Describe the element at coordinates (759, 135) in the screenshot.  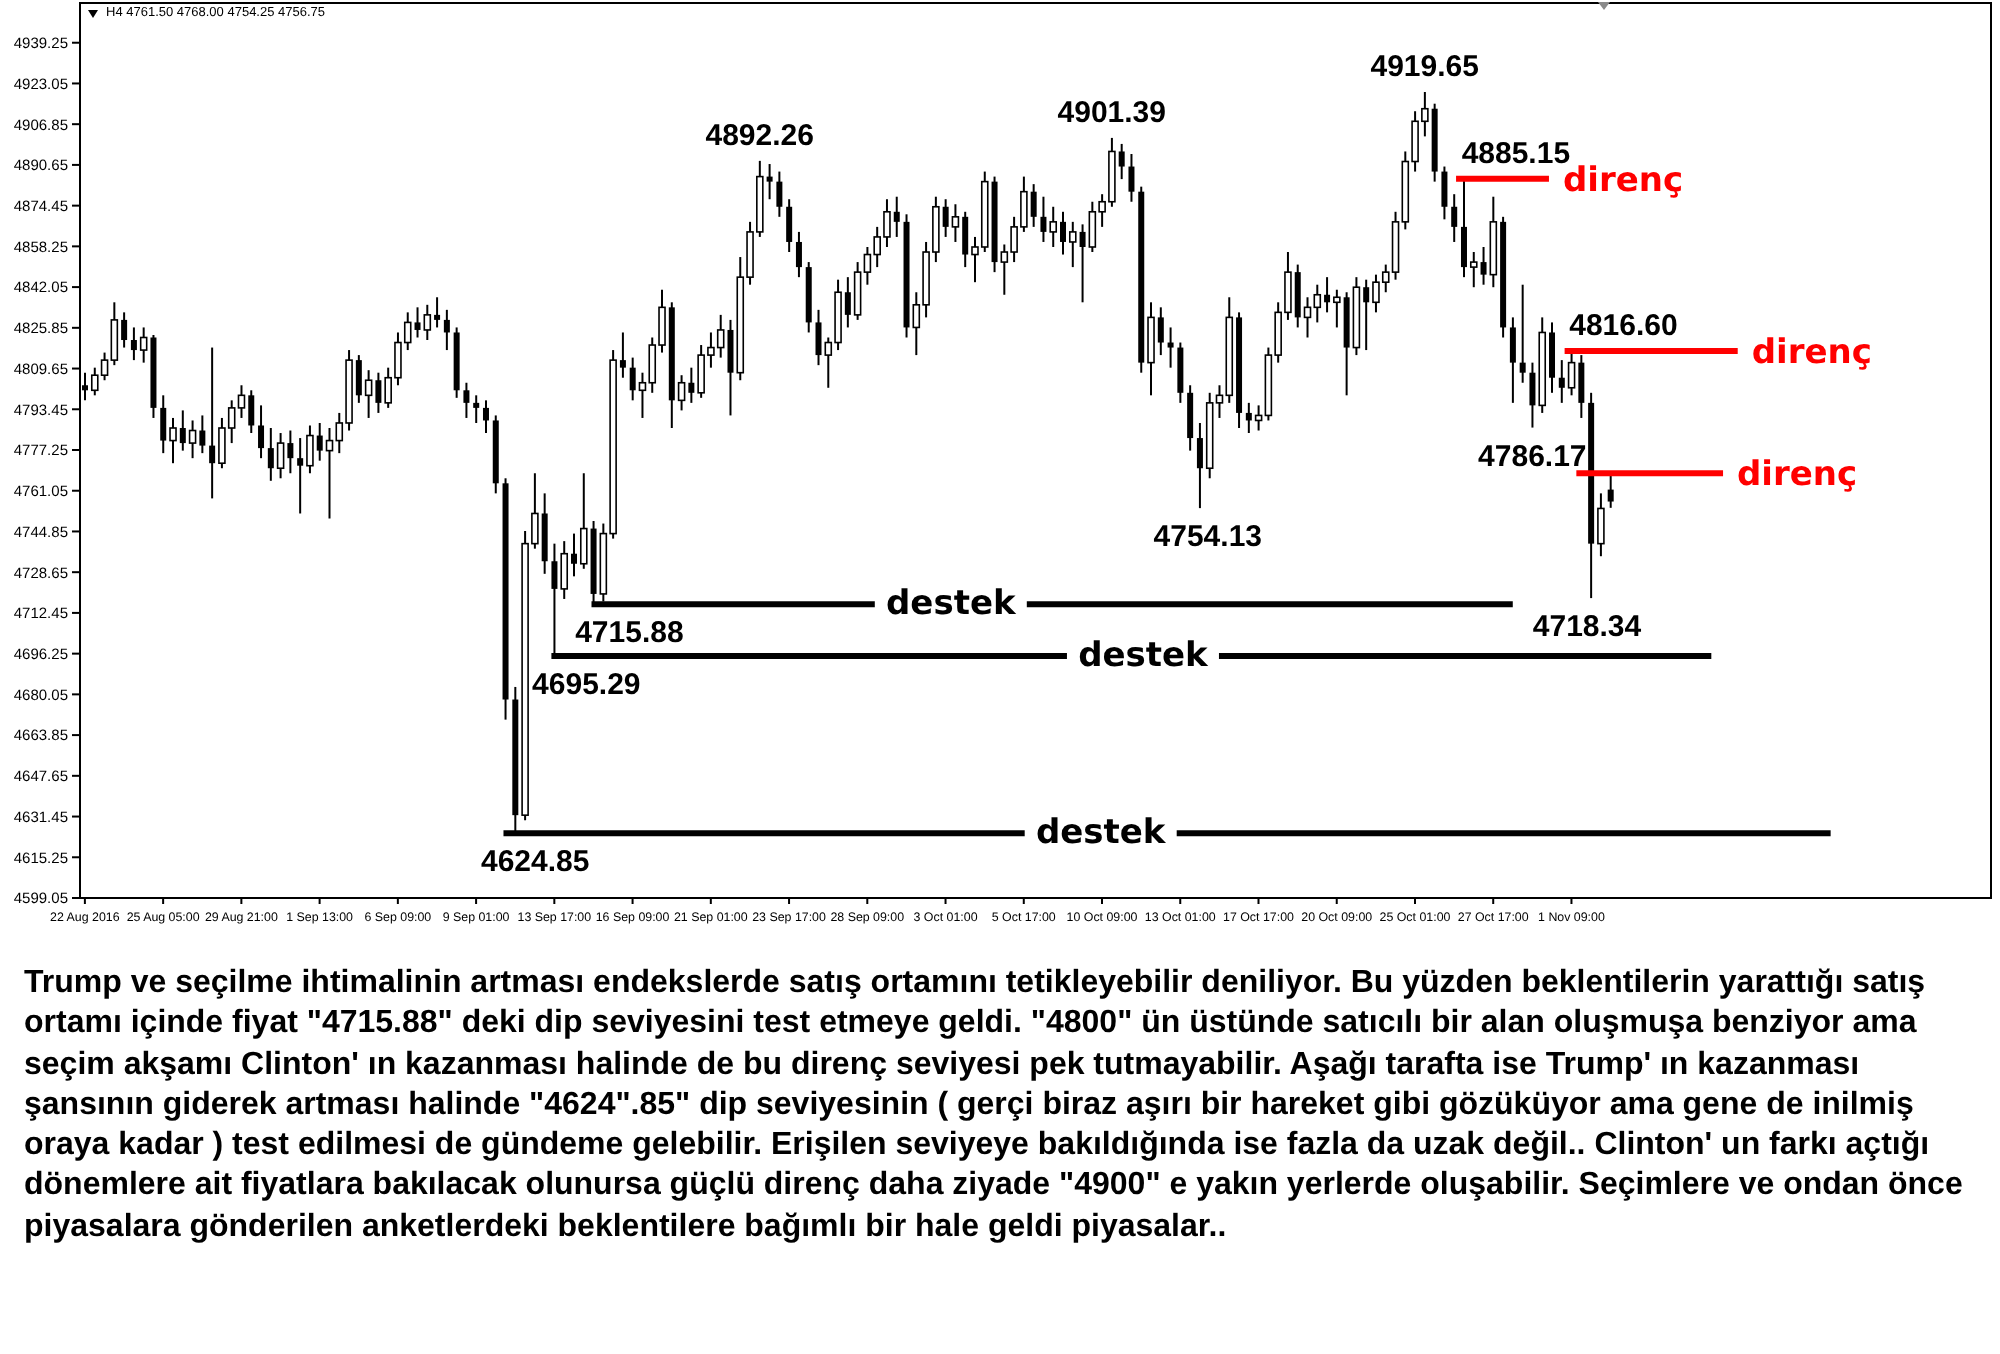
I see `annotation: 4892.26` at that location.